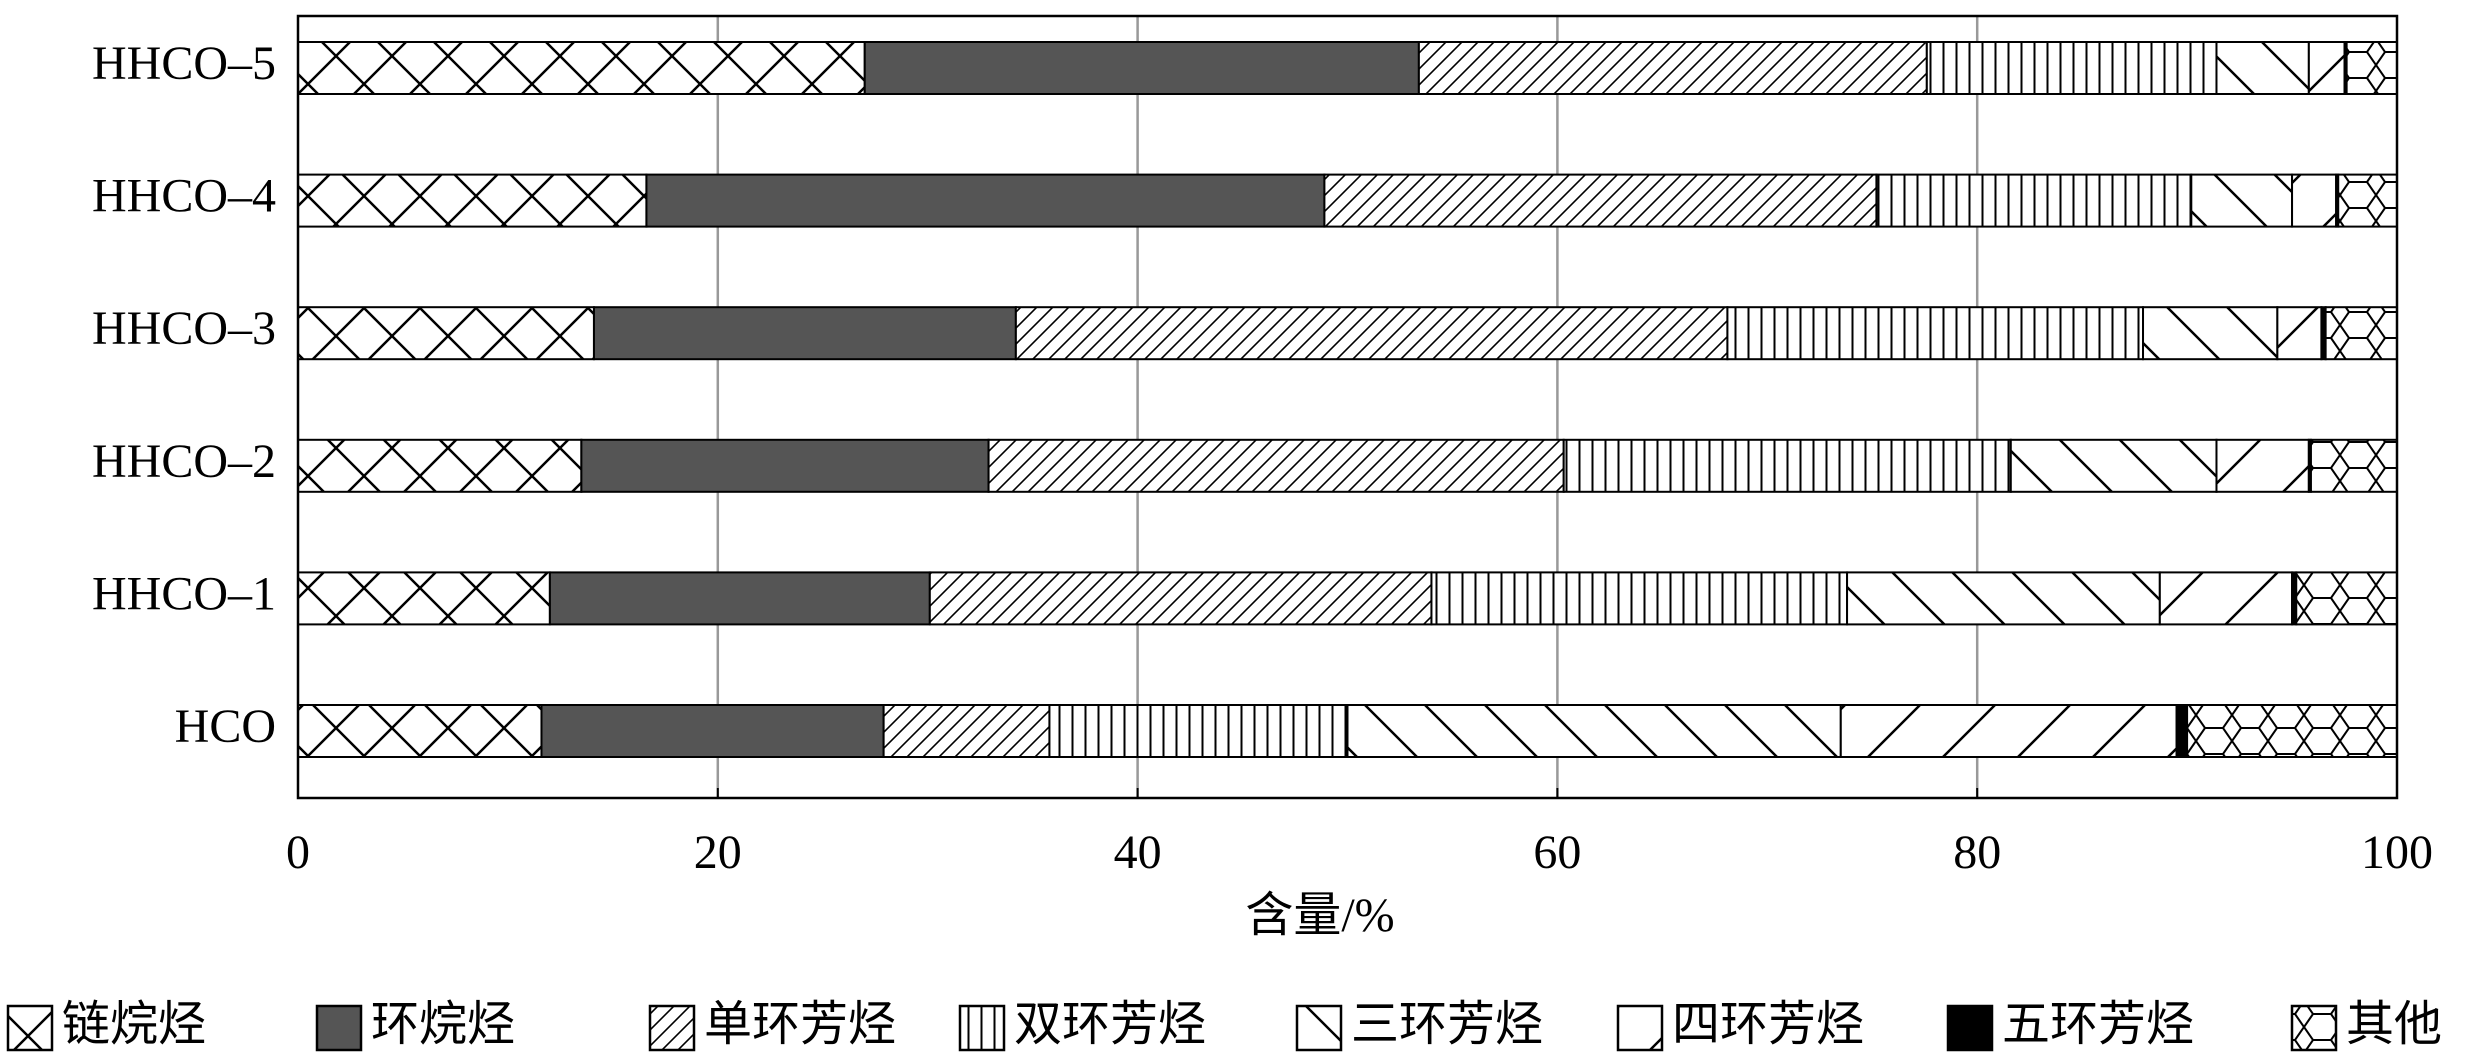 The height and width of the screenshot is (1058, 2487). What do you see at coordinates (184, 196) in the screenshot?
I see `y-tick-label: HHCO–4` at bounding box center [184, 196].